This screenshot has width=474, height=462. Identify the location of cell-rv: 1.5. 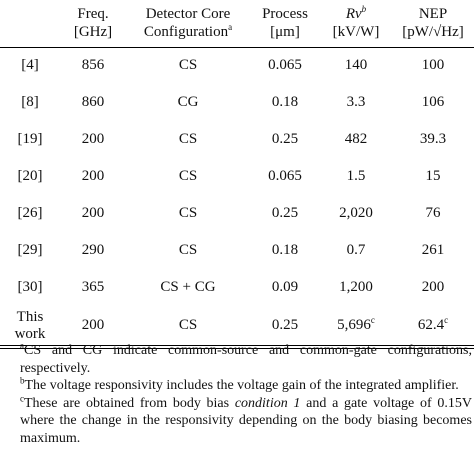
(356, 176).